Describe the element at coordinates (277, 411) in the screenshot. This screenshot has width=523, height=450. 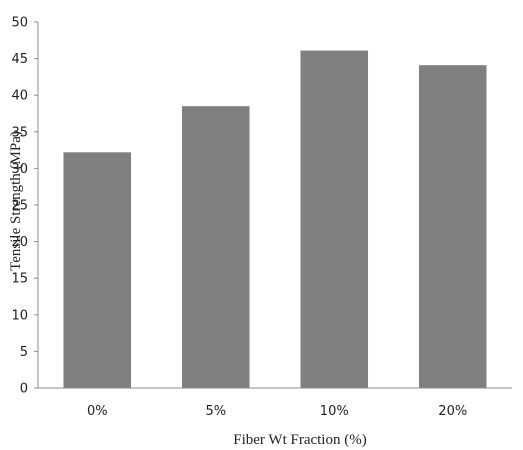
I see `x-axis-ticks: 0% 5% 10% 20%` at that location.